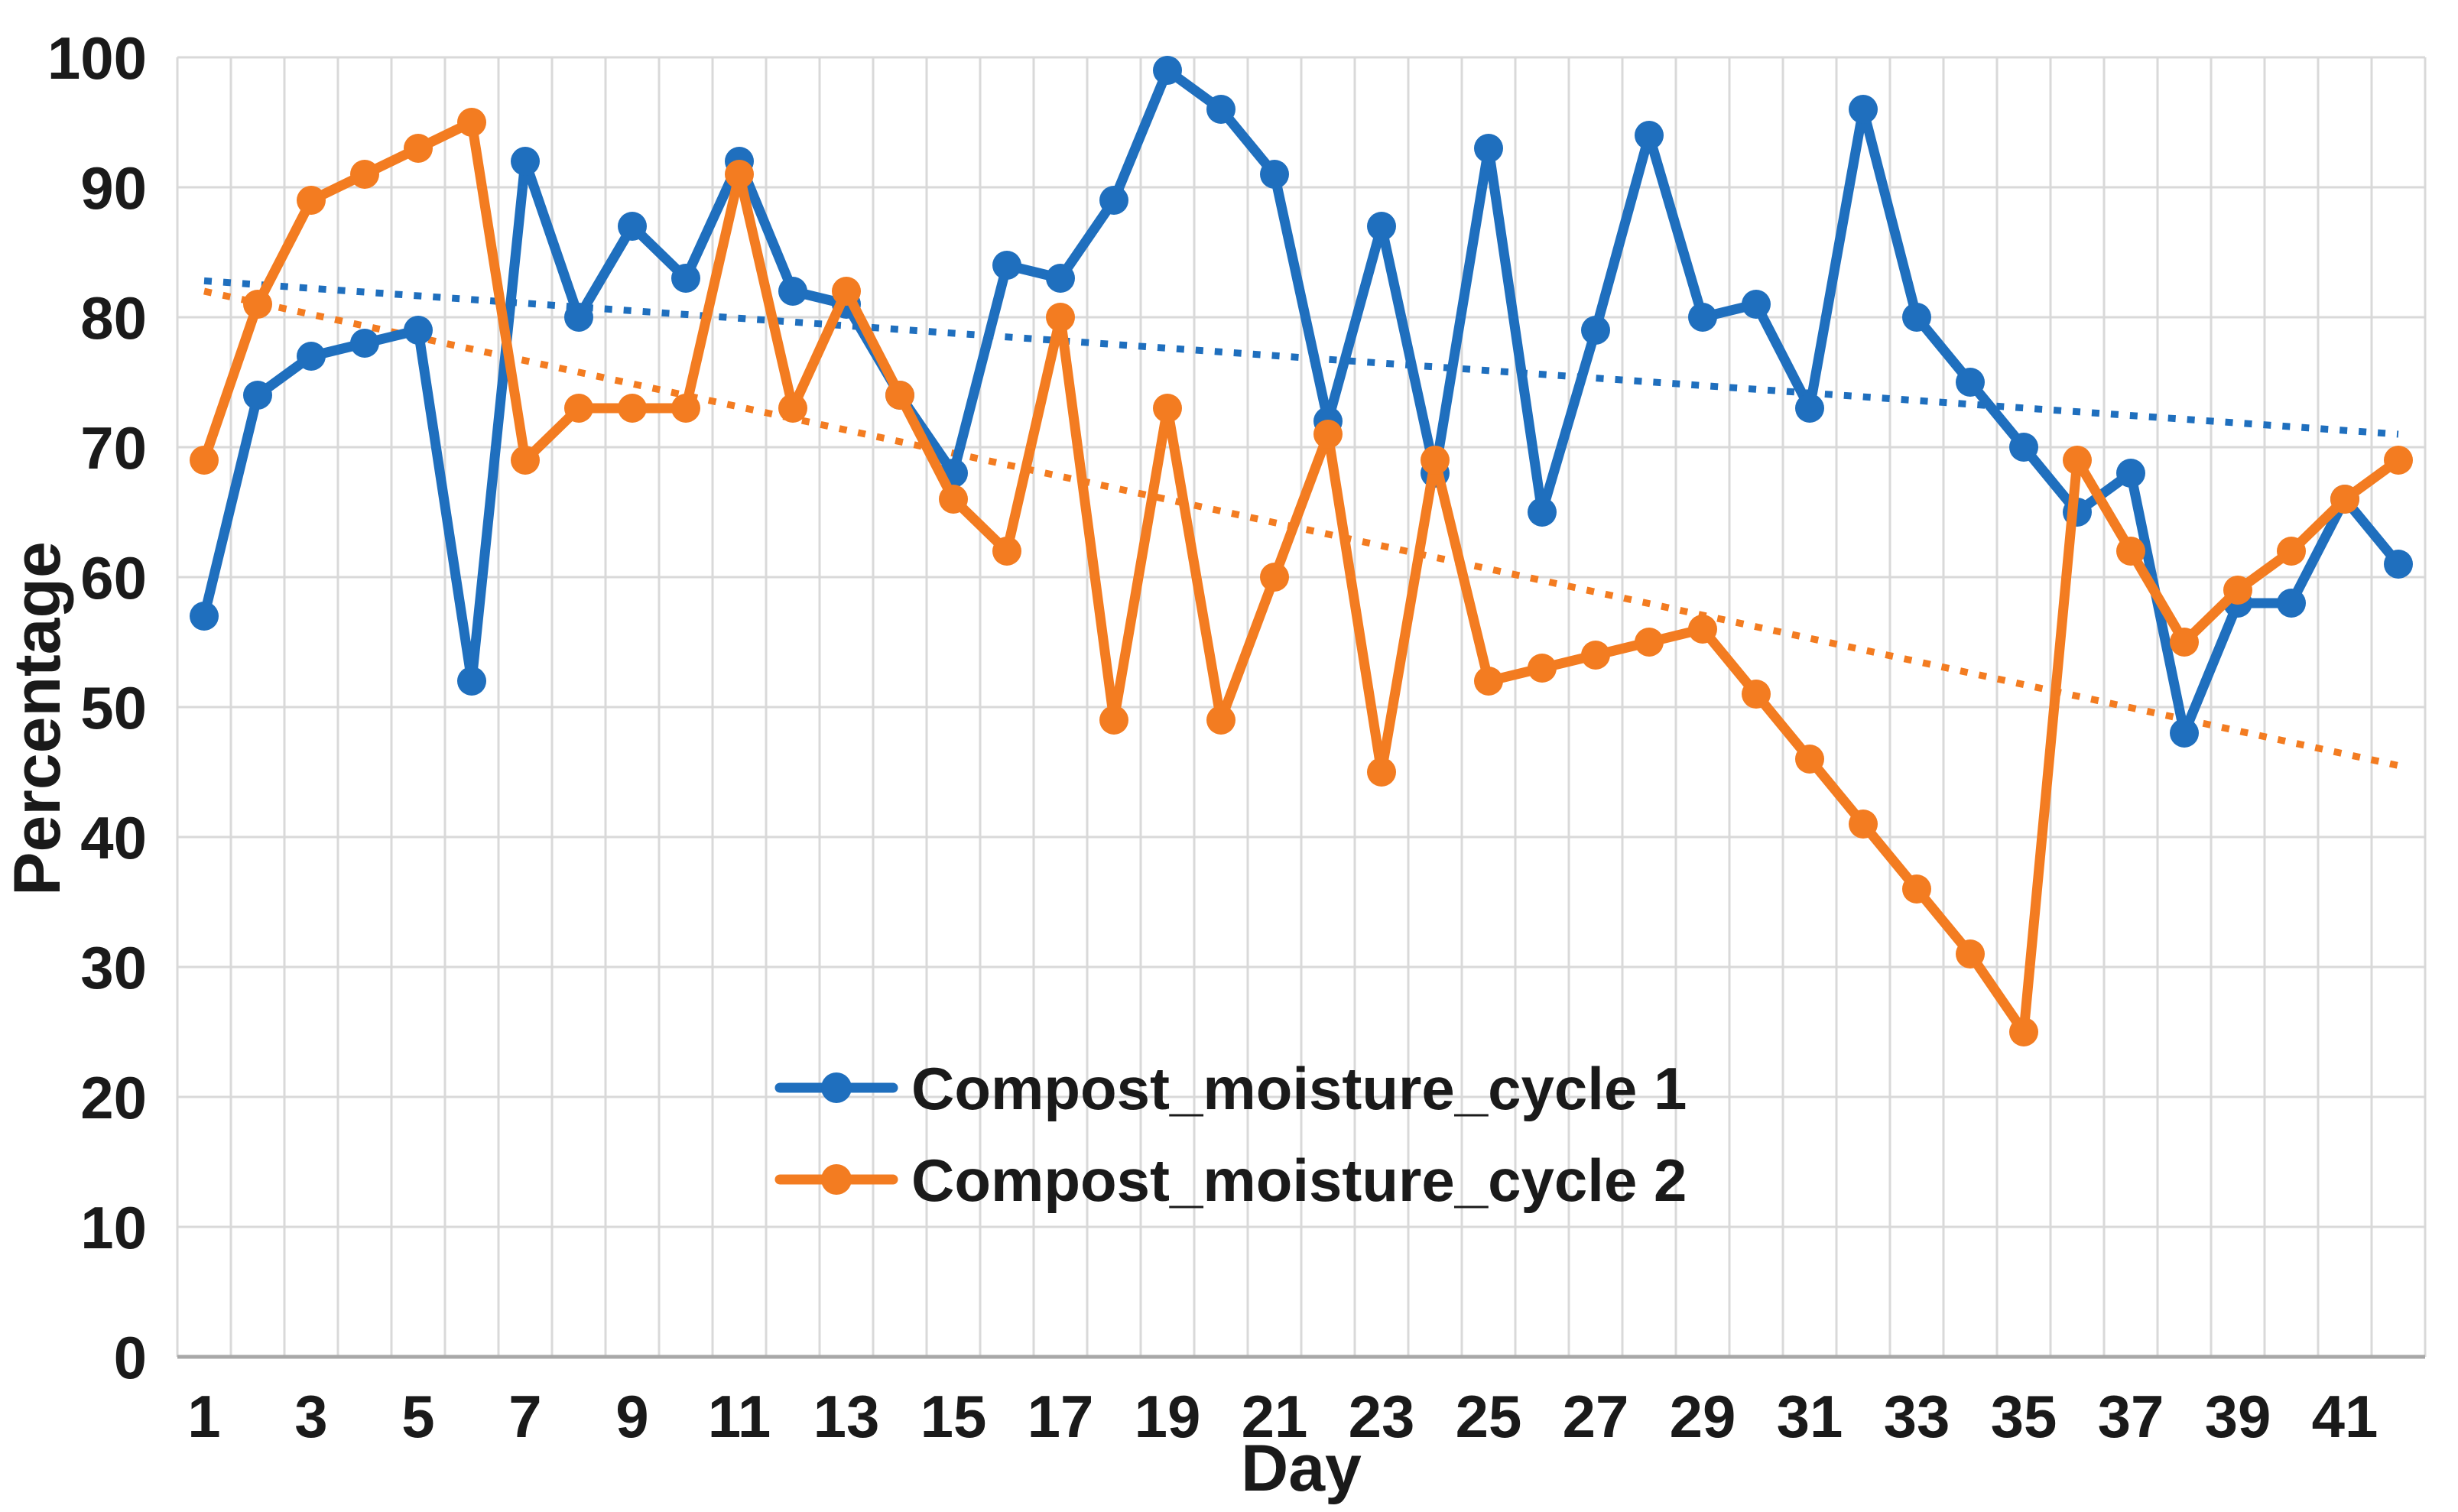  I want to click on x-tick-label: 37, so click(2131, 1416).